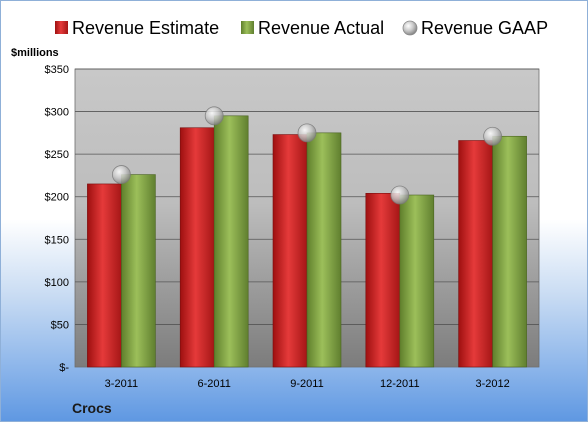 Image resolution: width=588 pixels, height=422 pixels. I want to click on x-axis-ticks: 3-2011 6-2011 9-2011 12-2011 3-2012, so click(307, 384).